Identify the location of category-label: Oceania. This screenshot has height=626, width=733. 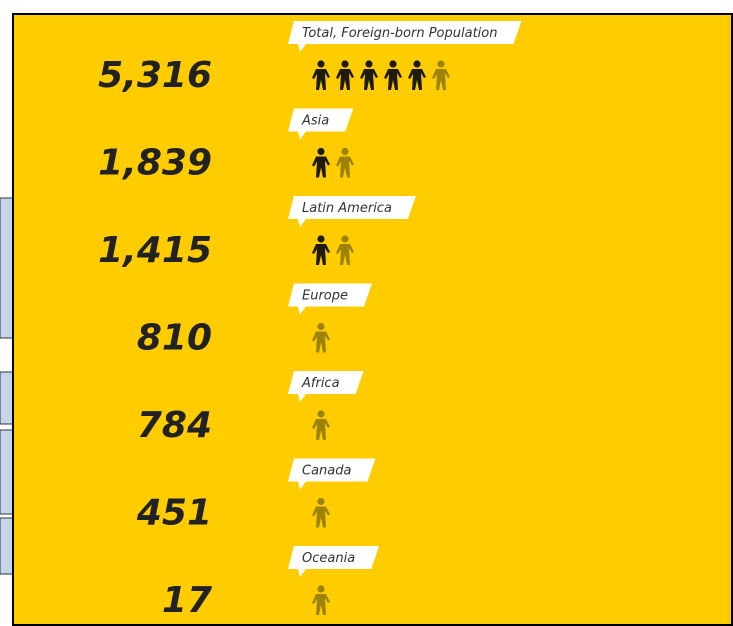
(328, 558).